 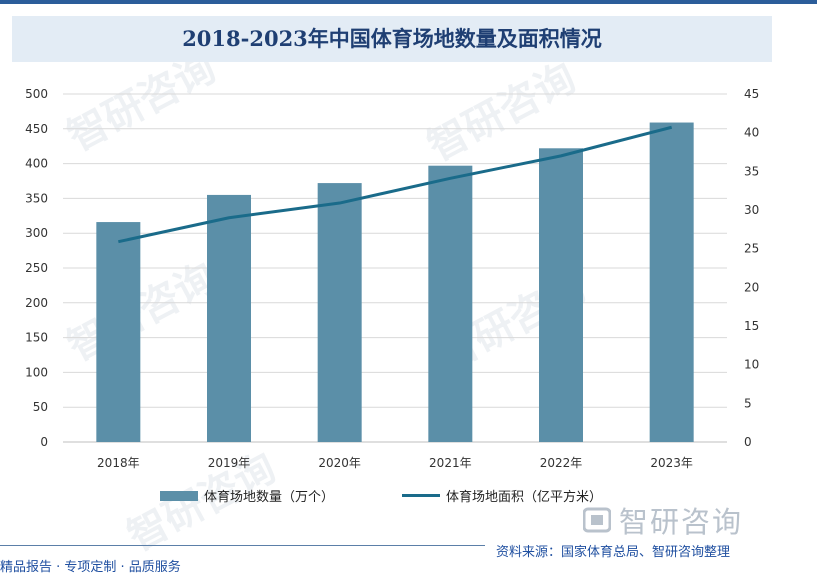 I want to click on y-right-tick-label: 10, so click(x=751, y=365).